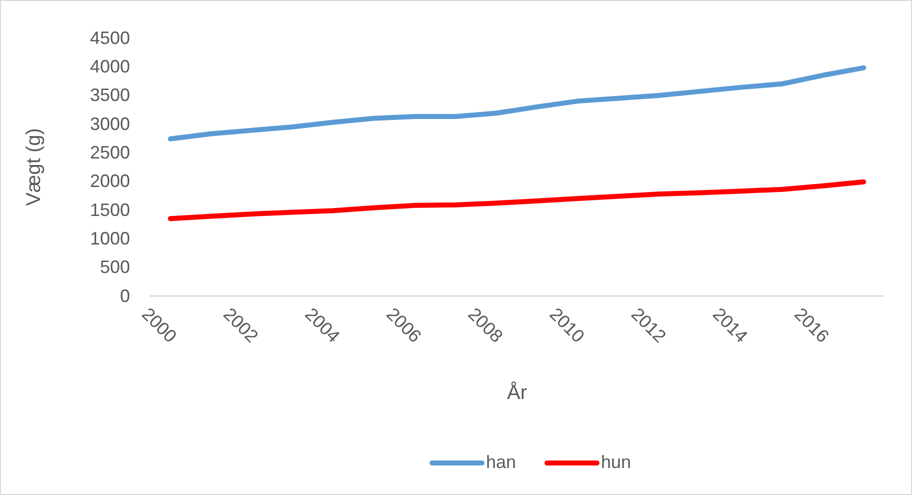  I want to click on legend-label: han, so click(501, 462).